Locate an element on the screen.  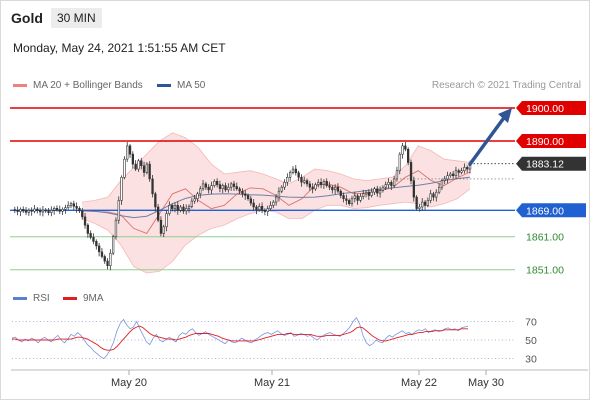
legend-item-ma50: MA 50 is located at coordinates (181, 85).